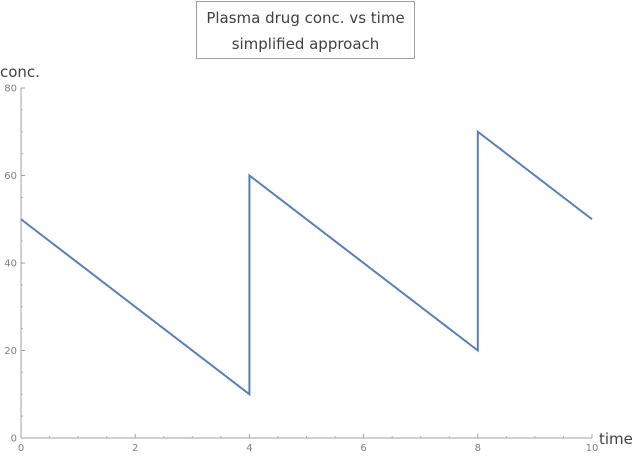  I want to click on y-tick-label: 20, so click(10, 351).